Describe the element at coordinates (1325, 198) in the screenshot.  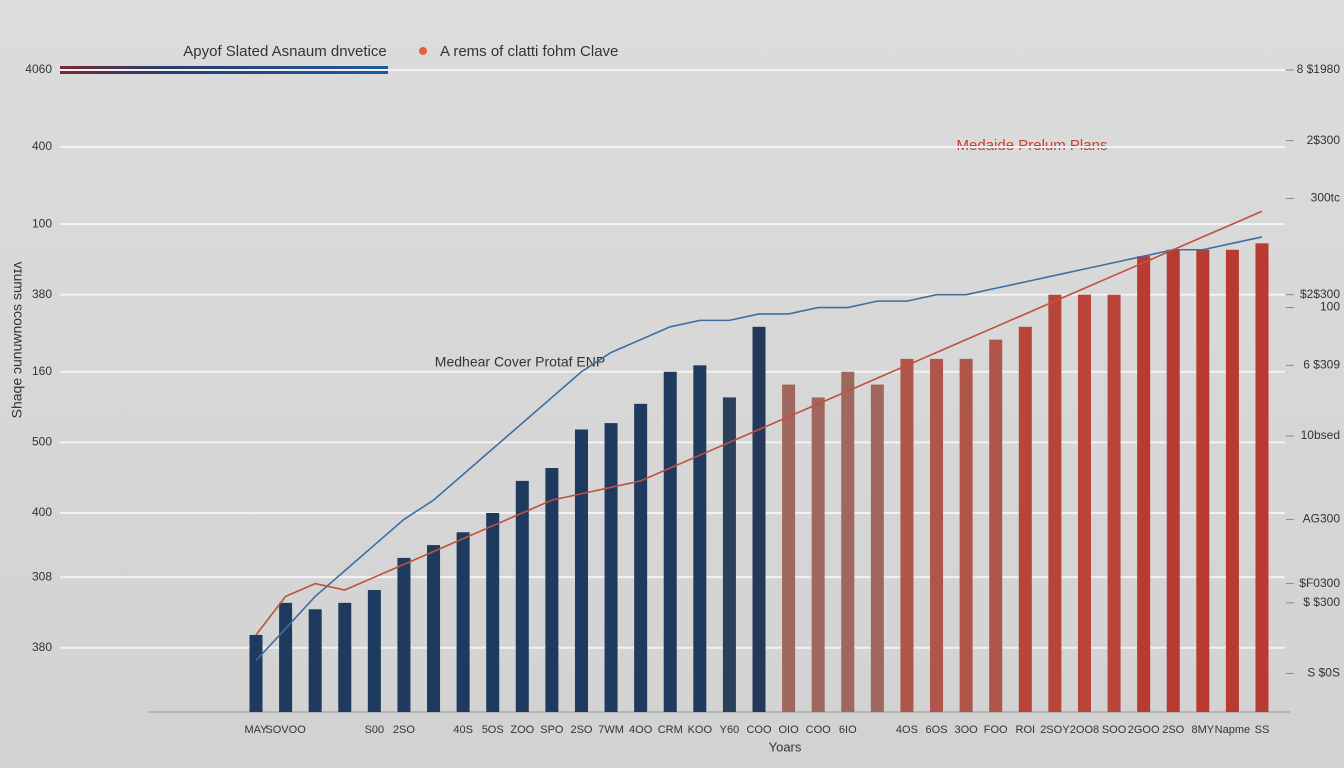
I see `y2-tick-label: 300tc` at that location.